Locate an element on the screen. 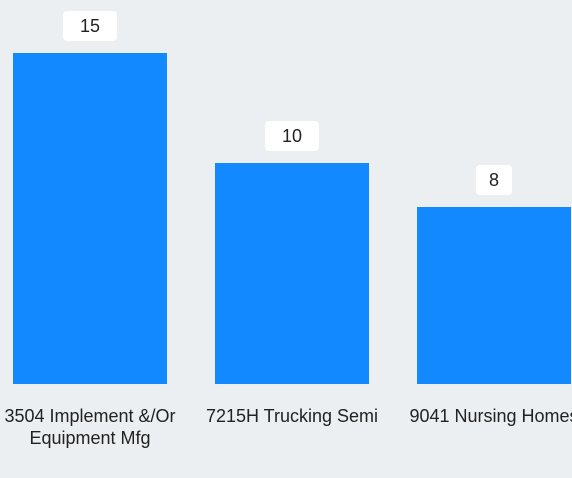 This screenshot has height=478, width=572. category-label-3: 9041 Nursing Homes is located at coordinates (490, 416).